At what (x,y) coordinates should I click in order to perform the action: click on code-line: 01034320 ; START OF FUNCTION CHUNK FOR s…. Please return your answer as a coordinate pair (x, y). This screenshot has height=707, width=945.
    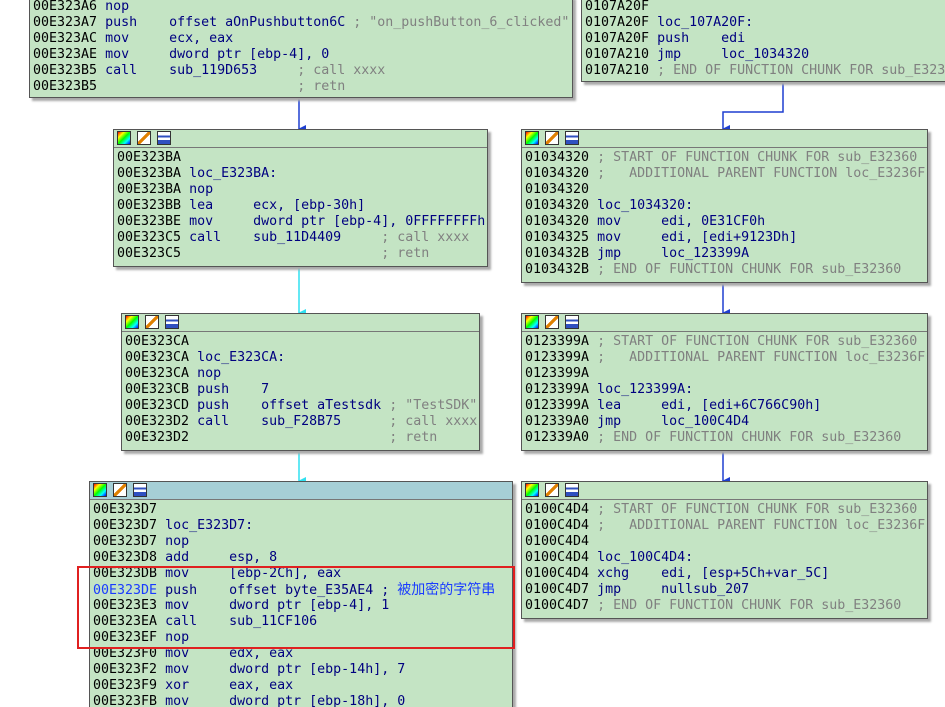
    Looking at the image, I should click on (724, 158).